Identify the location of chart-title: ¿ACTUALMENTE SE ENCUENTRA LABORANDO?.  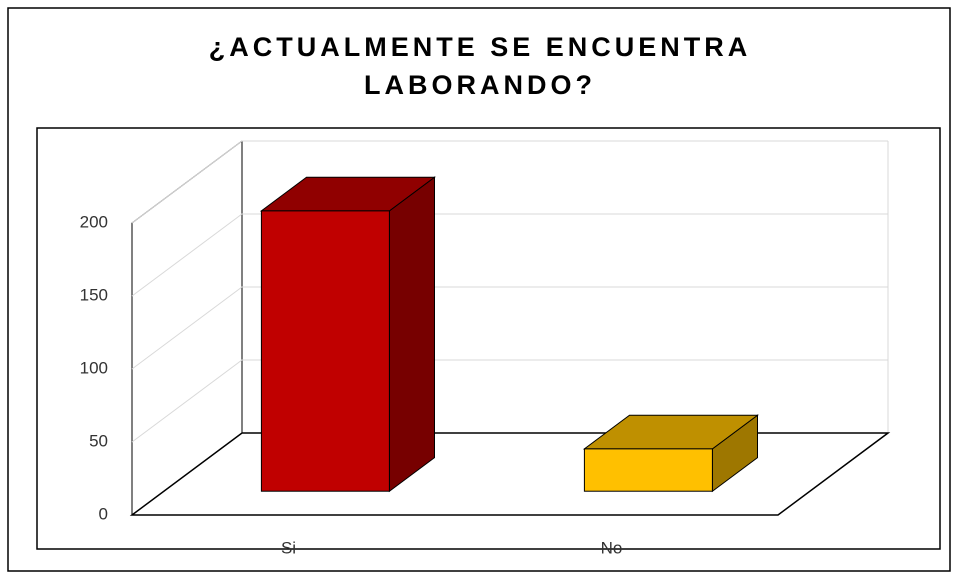
(480, 66).